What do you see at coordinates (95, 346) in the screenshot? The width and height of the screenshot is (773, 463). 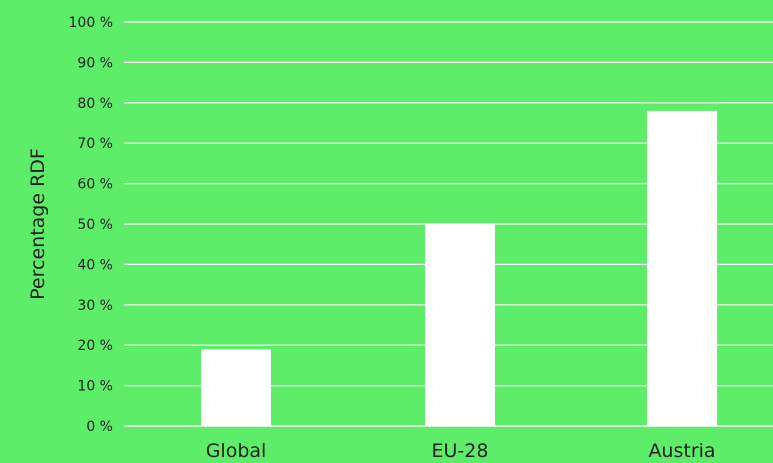 I see `y-tick-label: 20 %` at bounding box center [95, 346].